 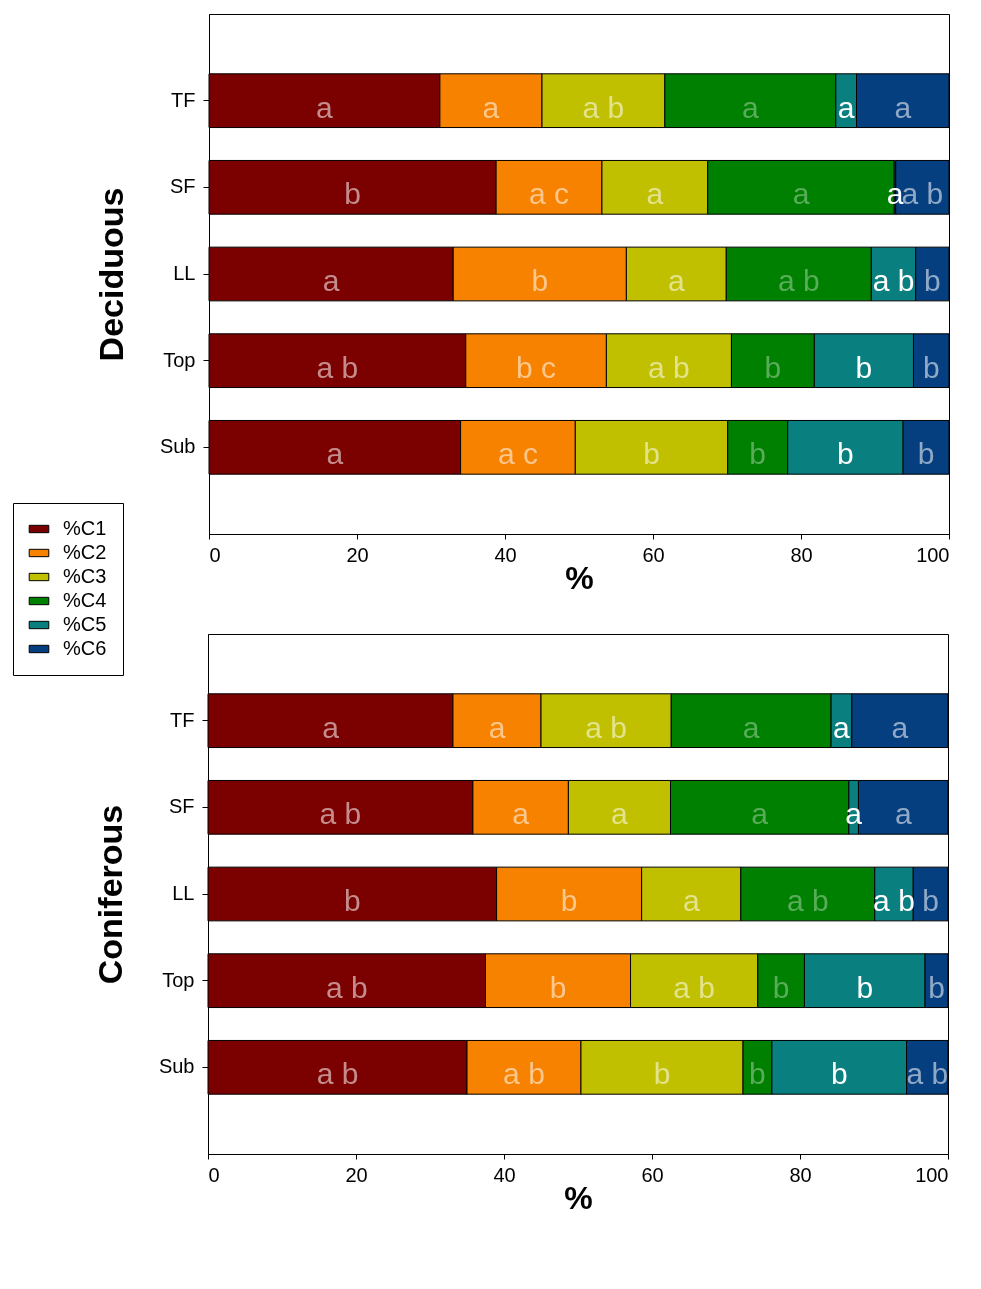 What do you see at coordinates (85, 576) in the screenshot?
I see `legend-label: %C3` at bounding box center [85, 576].